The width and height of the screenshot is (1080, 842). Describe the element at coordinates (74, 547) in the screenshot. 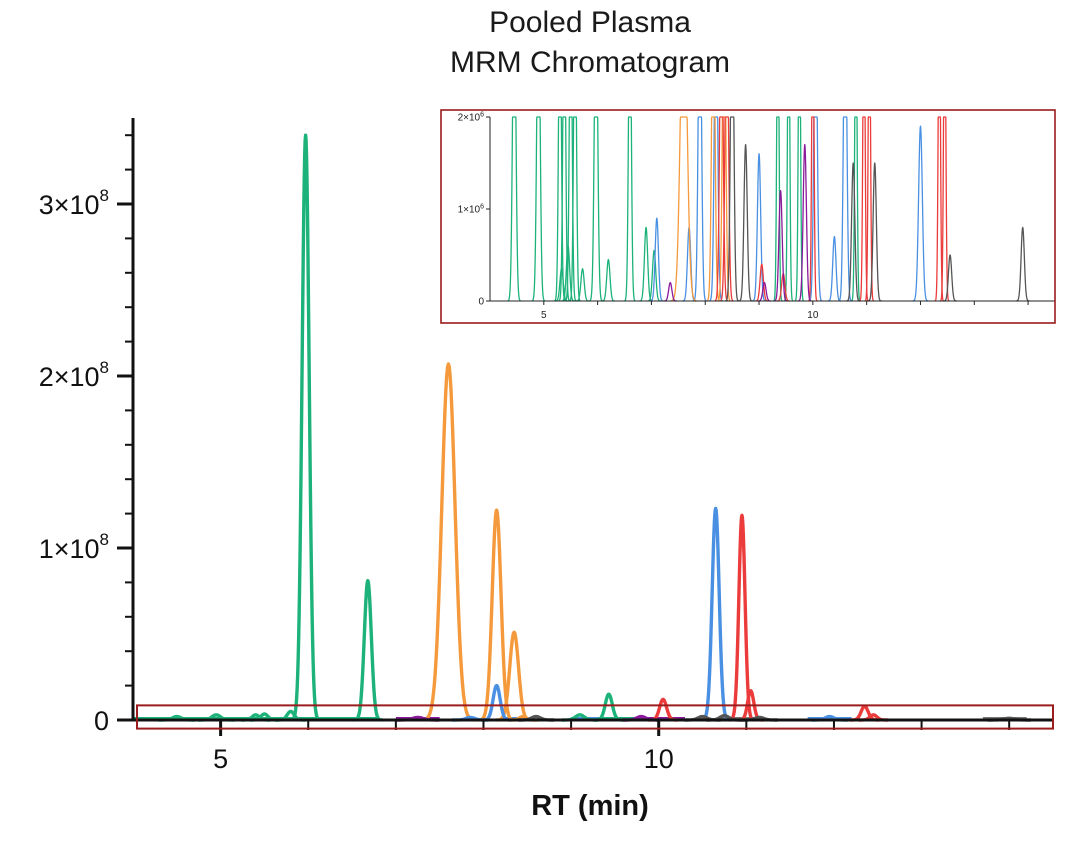

I see `y-tick-label-1: 1×10⁸` at that location.